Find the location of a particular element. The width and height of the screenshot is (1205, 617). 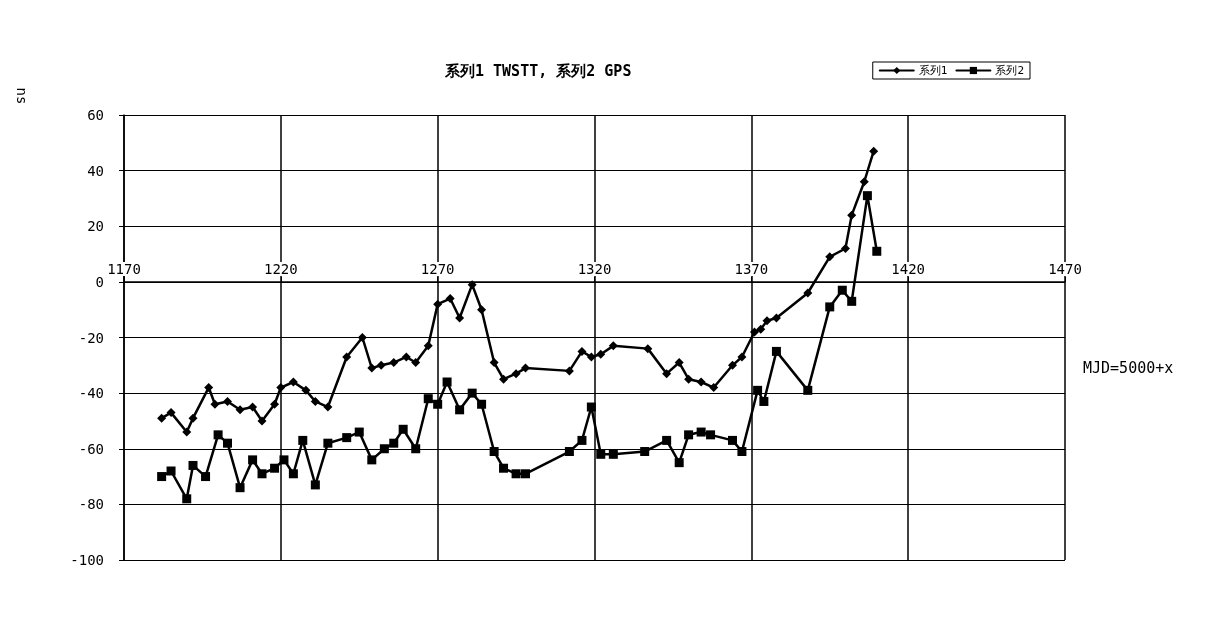

legend-label: 系列2 is located at coordinates (1009, 70).